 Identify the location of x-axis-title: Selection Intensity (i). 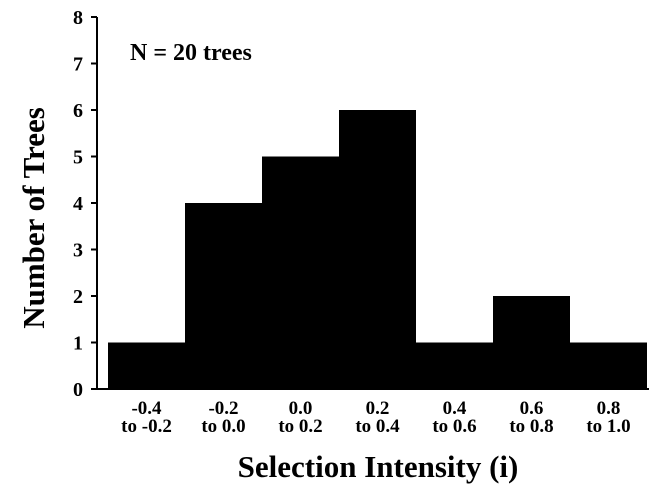
(378, 466).